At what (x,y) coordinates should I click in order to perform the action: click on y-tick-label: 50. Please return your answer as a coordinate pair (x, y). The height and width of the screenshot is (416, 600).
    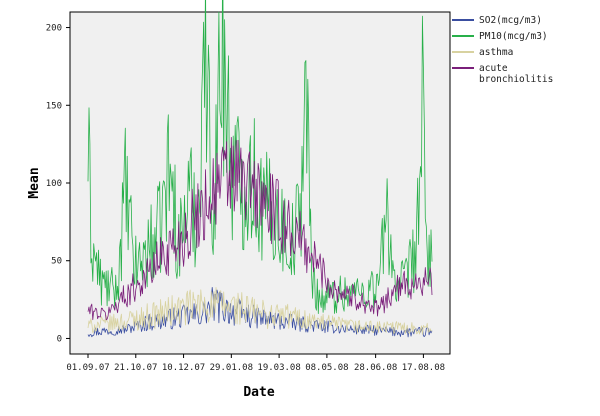
    Looking at the image, I should click on (56, 262).